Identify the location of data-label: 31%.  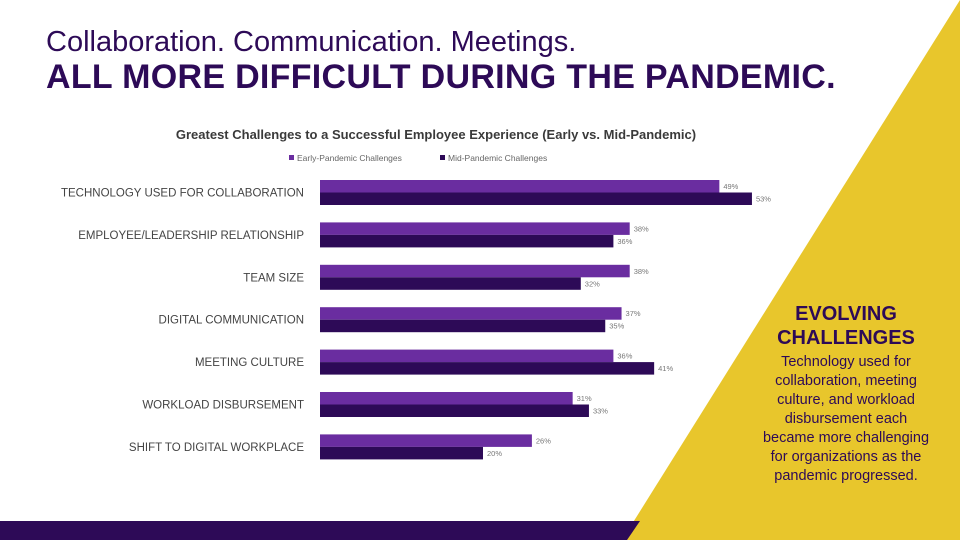
(584, 398).